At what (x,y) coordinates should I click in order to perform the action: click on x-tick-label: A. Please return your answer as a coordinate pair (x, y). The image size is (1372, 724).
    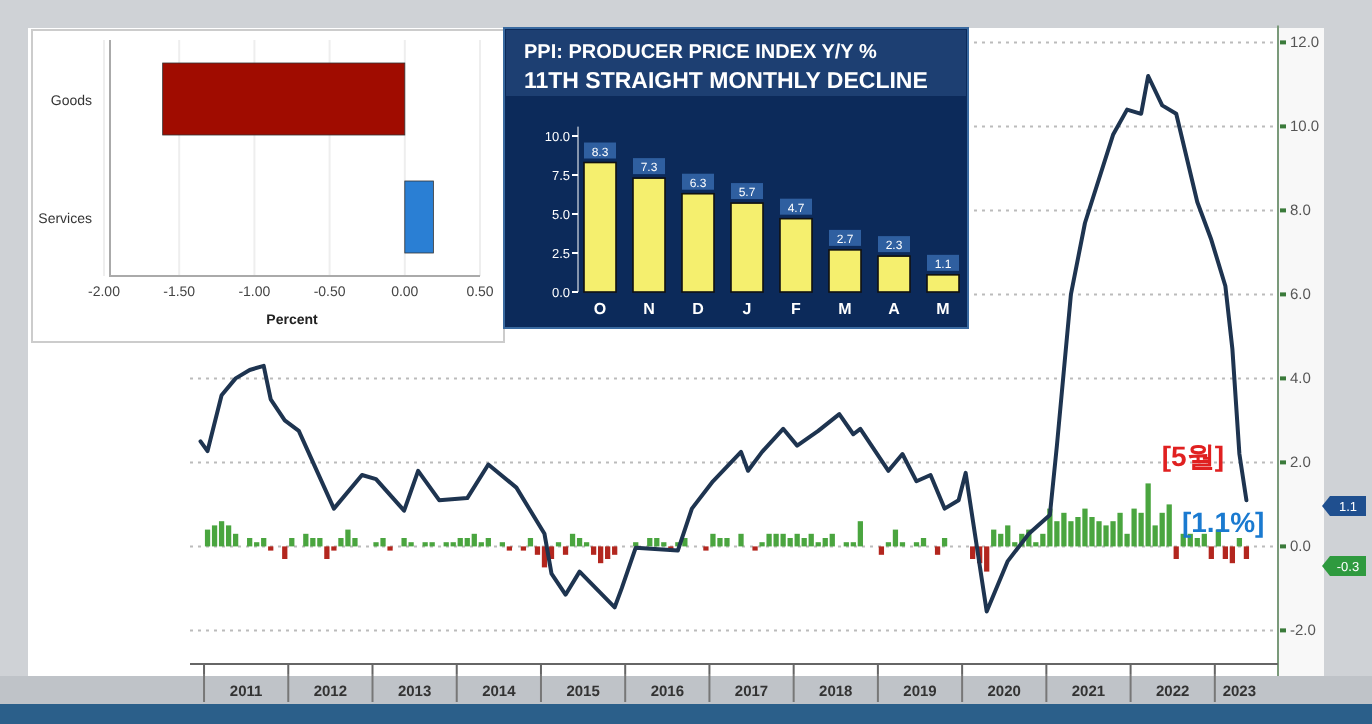
    Looking at the image, I should click on (894, 309).